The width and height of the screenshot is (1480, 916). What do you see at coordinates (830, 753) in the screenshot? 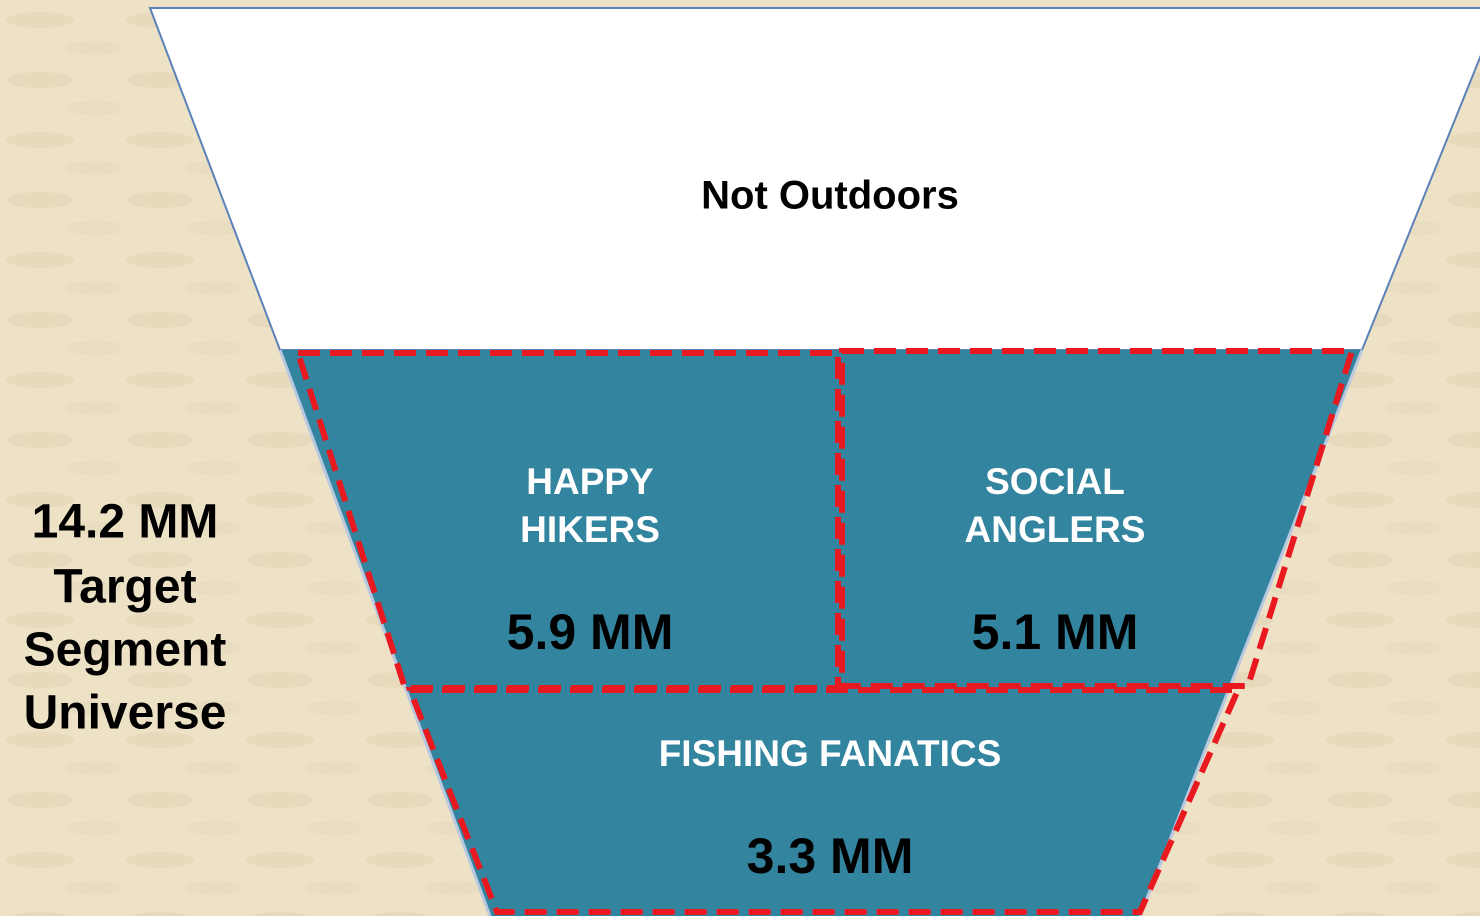
I see `segment-name: FISHING FANATICS` at bounding box center [830, 753].